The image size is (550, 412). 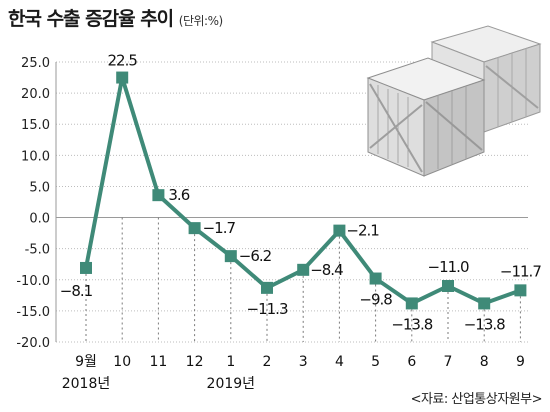 What do you see at coordinates (411, 324) in the screenshot?
I see `data-label-9: −13.8` at bounding box center [411, 324].